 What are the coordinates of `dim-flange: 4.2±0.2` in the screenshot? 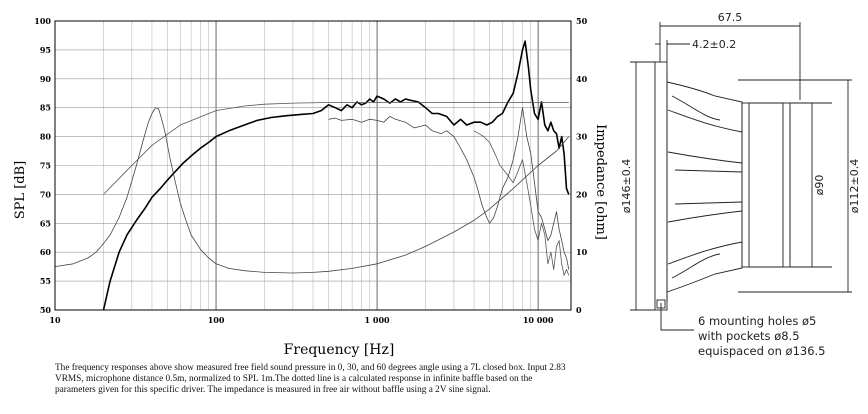 It's located at (714, 44).